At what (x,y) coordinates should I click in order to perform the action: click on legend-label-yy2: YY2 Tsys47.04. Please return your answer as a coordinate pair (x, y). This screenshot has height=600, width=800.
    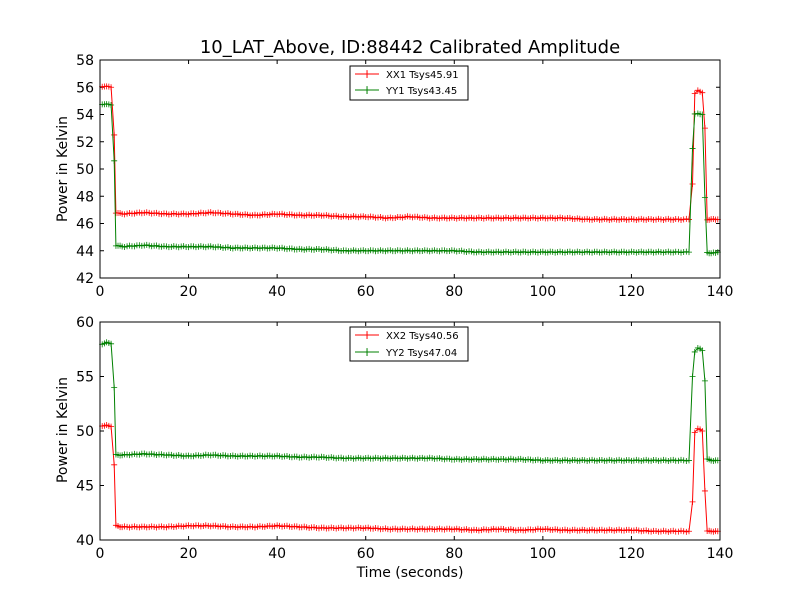
    Looking at the image, I should click on (421, 353).